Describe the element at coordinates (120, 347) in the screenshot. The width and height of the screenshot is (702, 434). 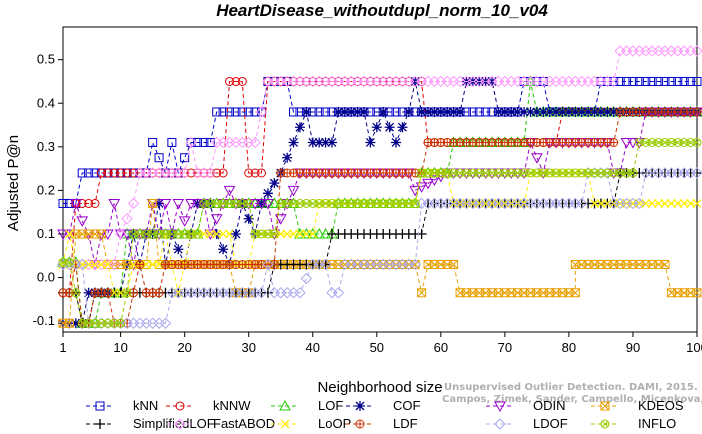
I see `x-tick-label: 10` at that location.